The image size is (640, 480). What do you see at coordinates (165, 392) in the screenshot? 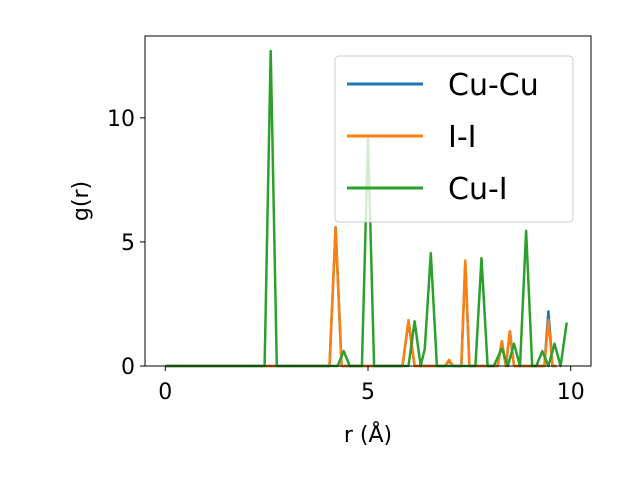
I see `x-tick-label: 0` at bounding box center [165, 392].